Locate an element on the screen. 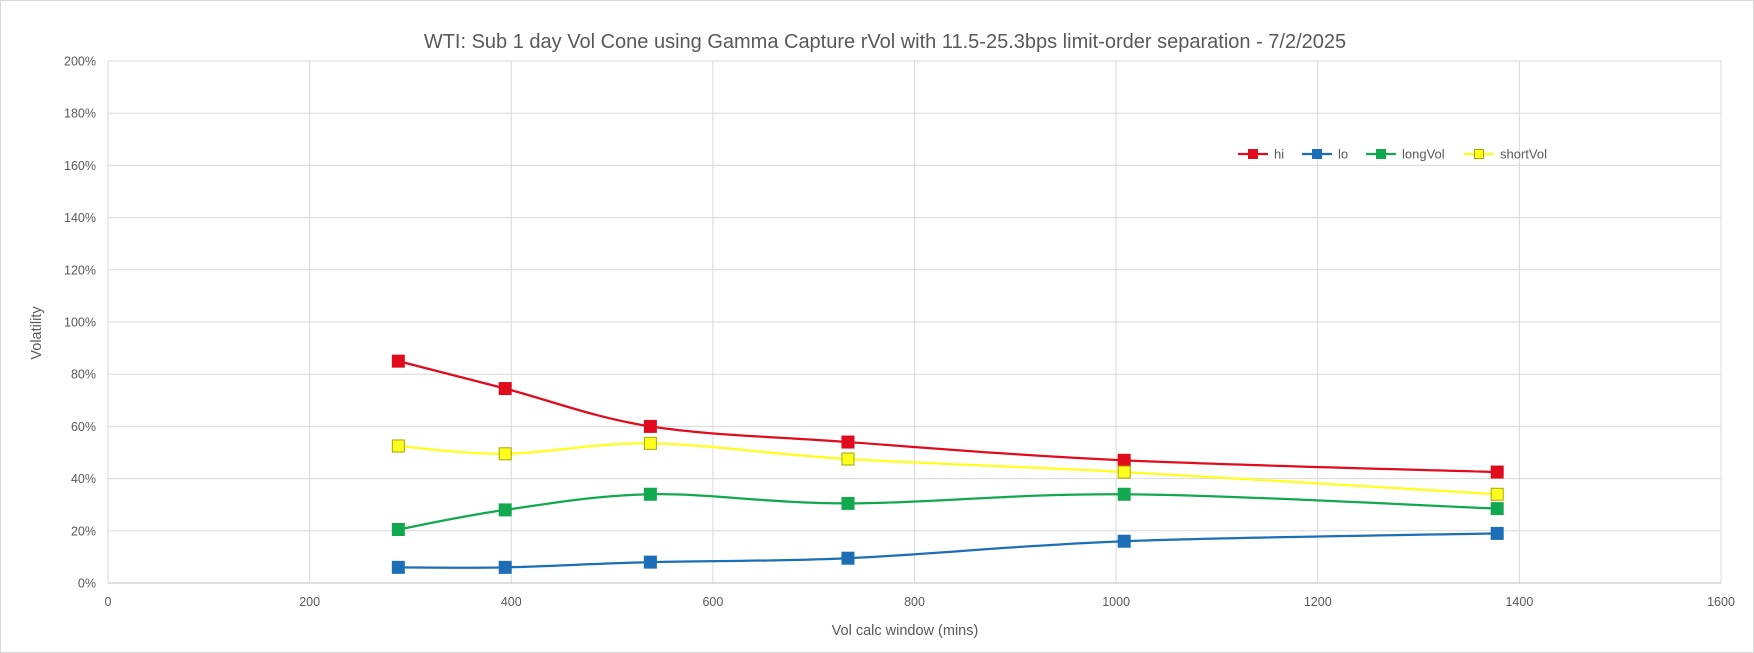 Image resolution: width=1754 pixels, height=653 pixels. legend-label: lo is located at coordinates (1343, 154).